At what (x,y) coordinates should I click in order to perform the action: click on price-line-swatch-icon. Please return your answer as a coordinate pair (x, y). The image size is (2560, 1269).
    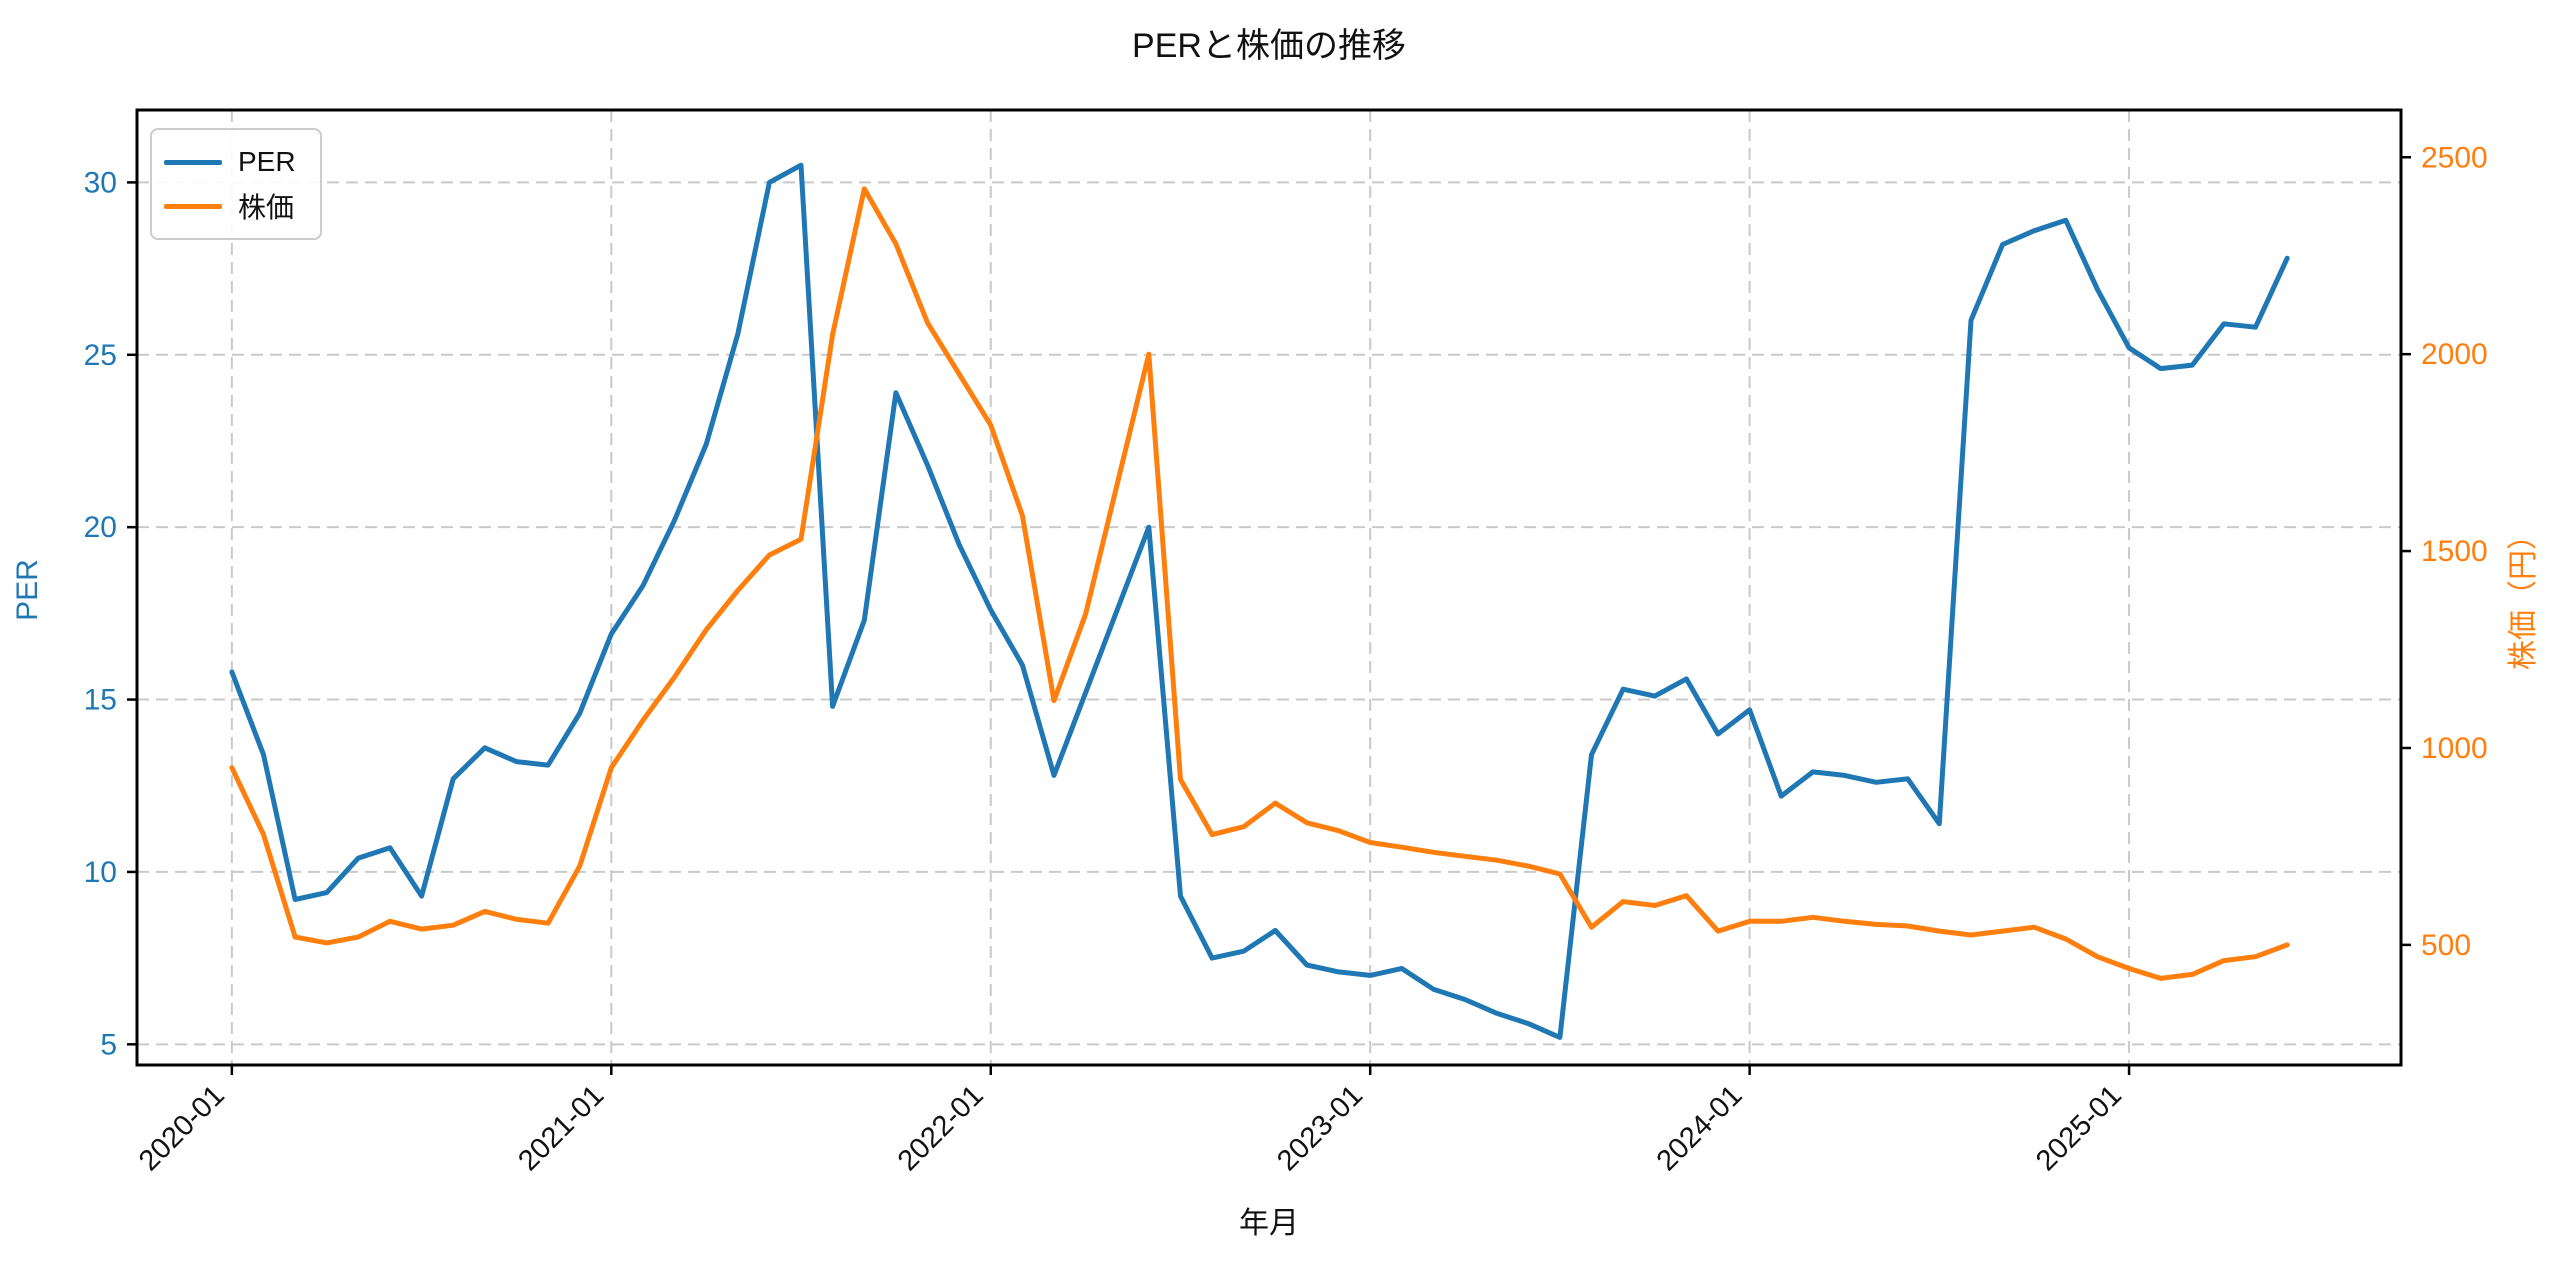
    Looking at the image, I should click on (193, 206).